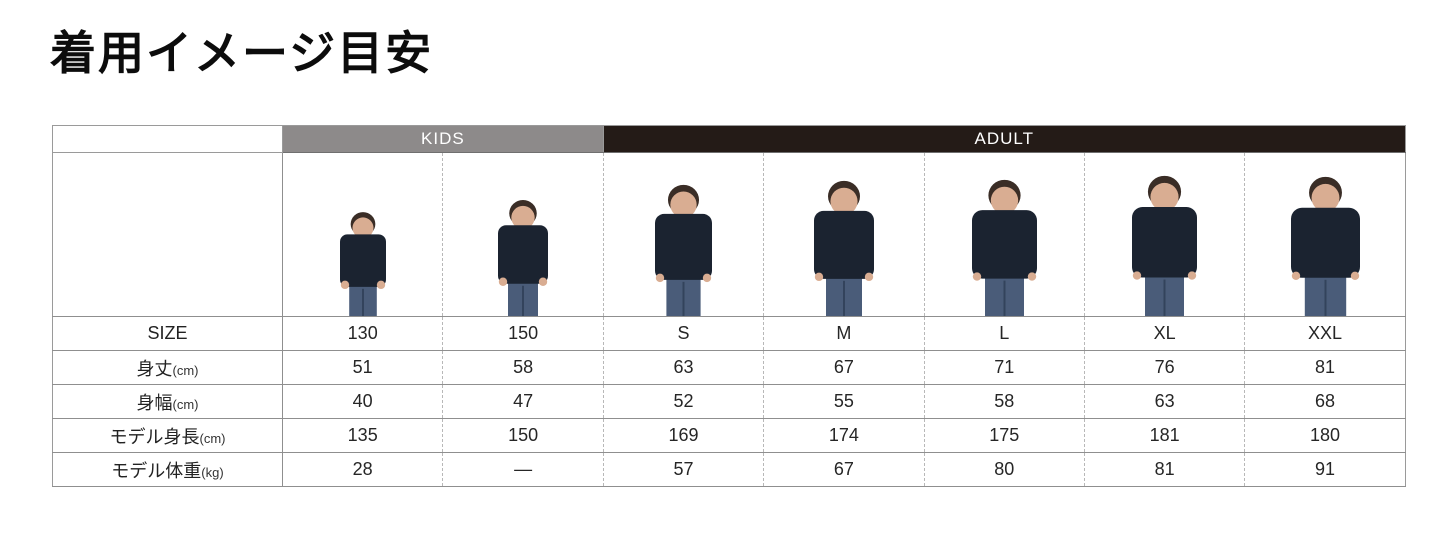 The height and width of the screenshot is (542, 1445). I want to click on value-cell: 180, so click(1325, 435).